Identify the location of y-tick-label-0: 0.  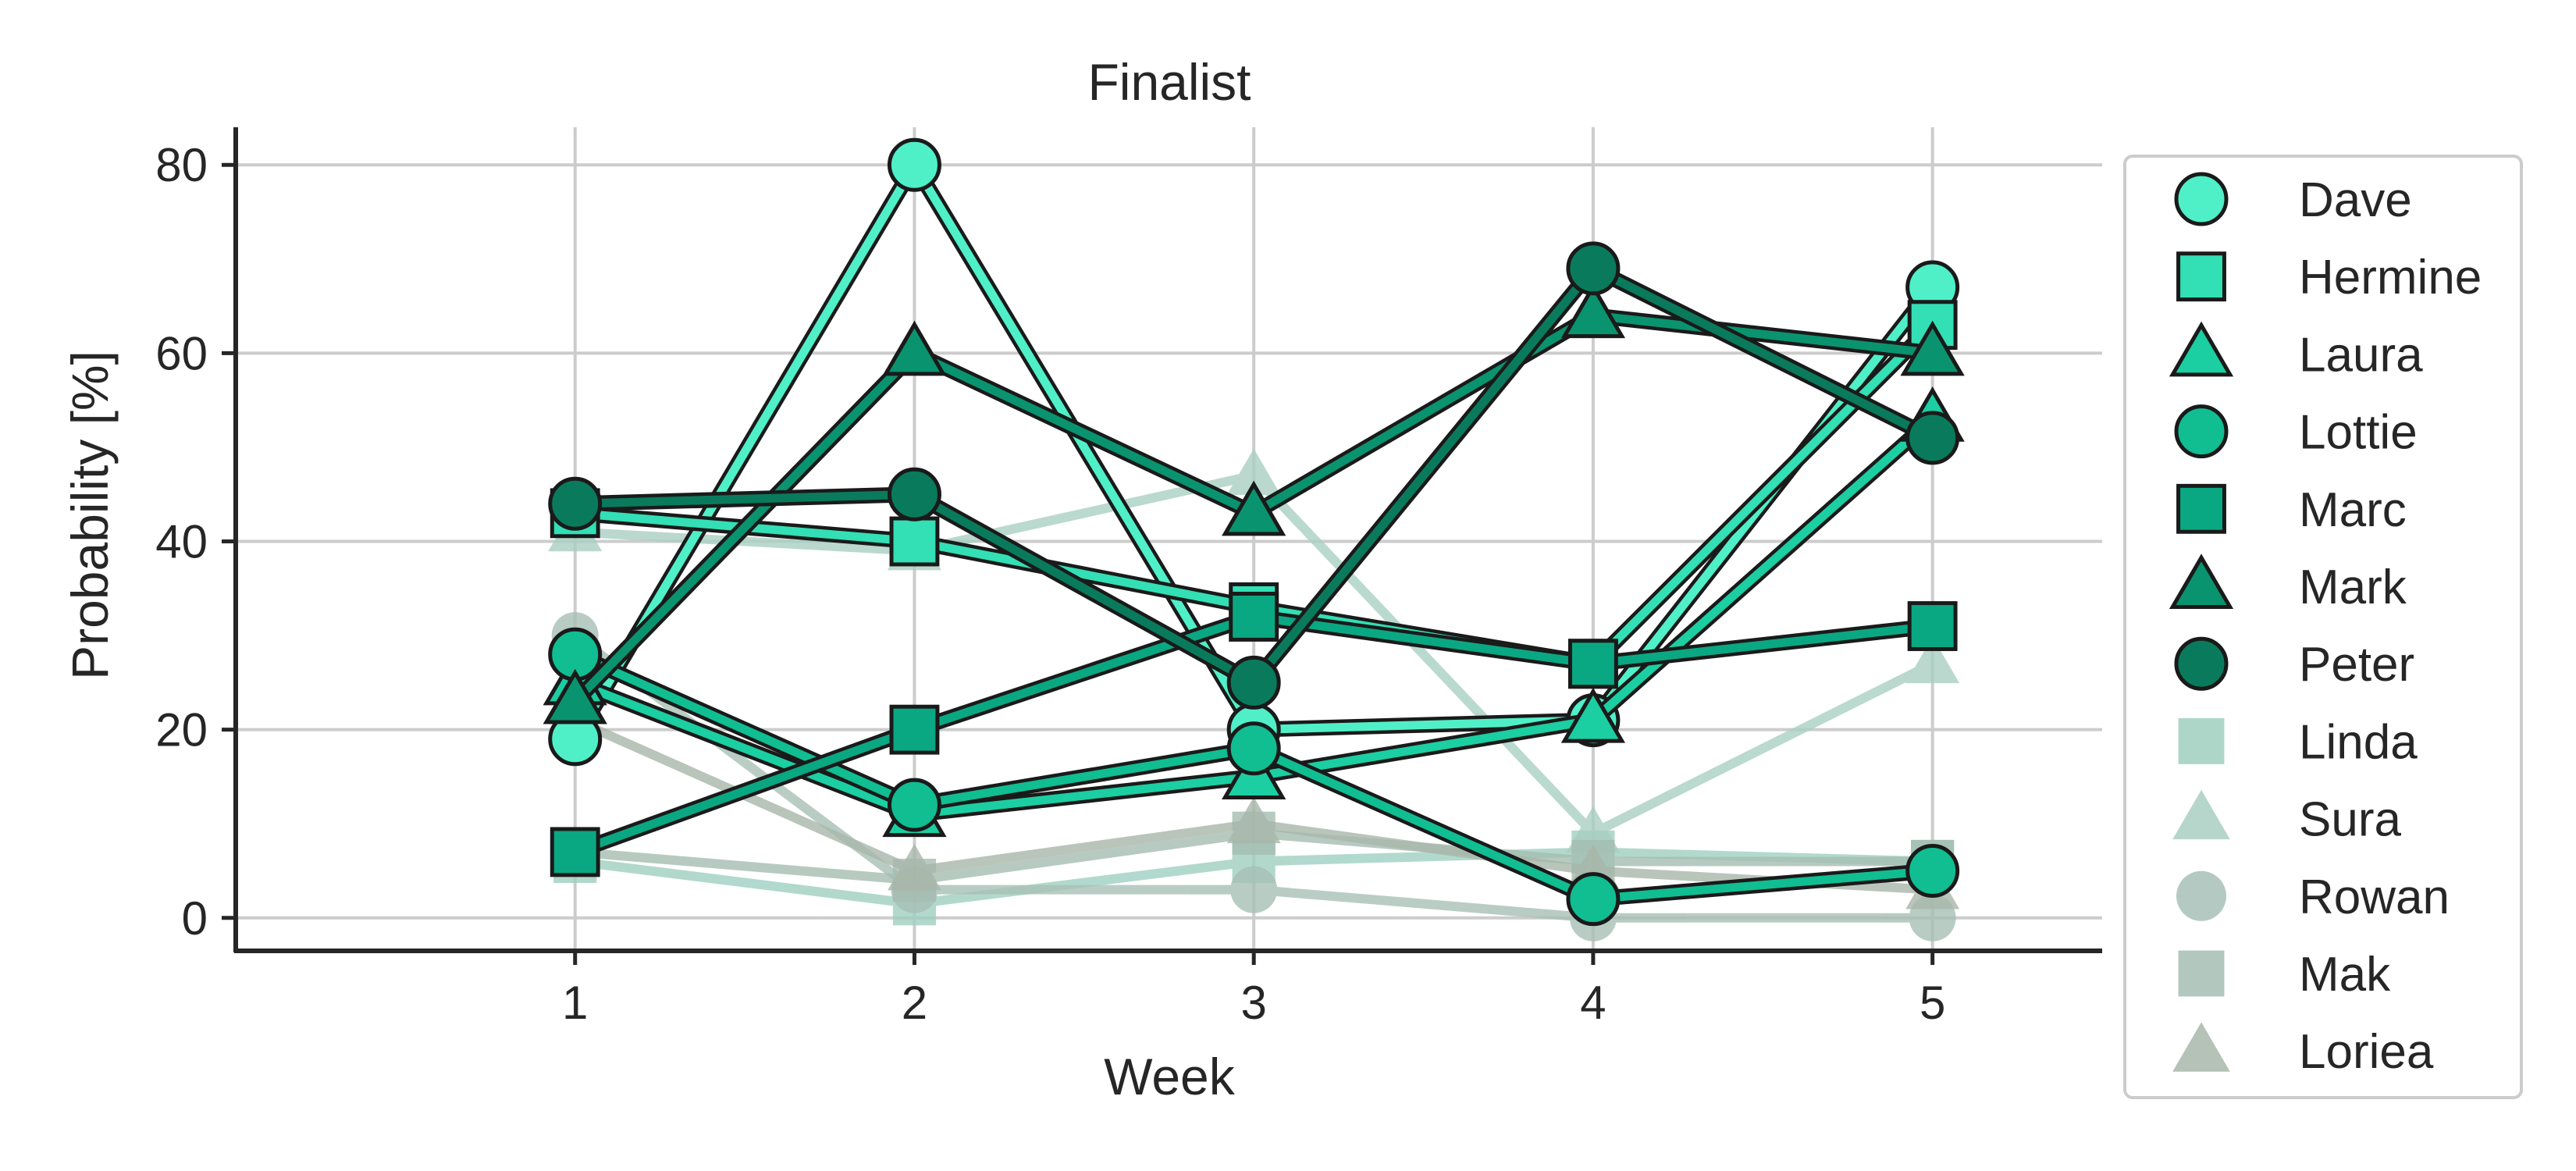
(195, 918).